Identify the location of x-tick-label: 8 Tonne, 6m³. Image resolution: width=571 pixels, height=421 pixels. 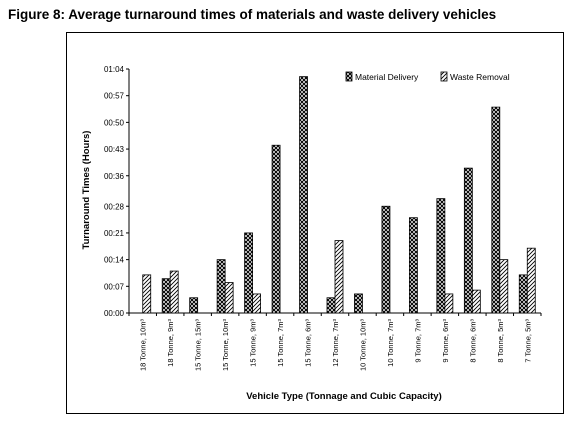
(472, 341).